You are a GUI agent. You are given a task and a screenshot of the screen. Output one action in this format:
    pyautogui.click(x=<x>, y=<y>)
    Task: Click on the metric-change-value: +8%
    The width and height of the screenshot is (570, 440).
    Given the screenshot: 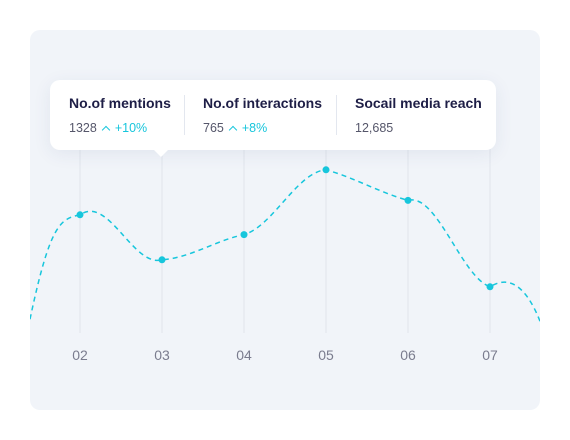 What is the action you would take?
    pyautogui.click(x=254, y=128)
    